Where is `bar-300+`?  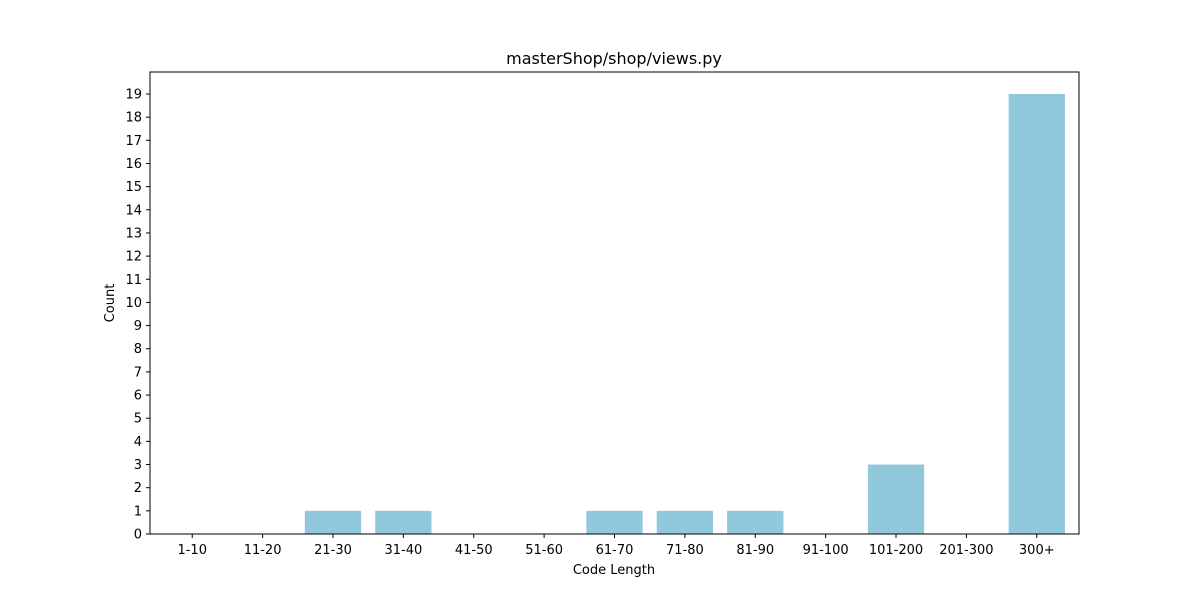 bar-300+ is located at coordinates (1036, 314).